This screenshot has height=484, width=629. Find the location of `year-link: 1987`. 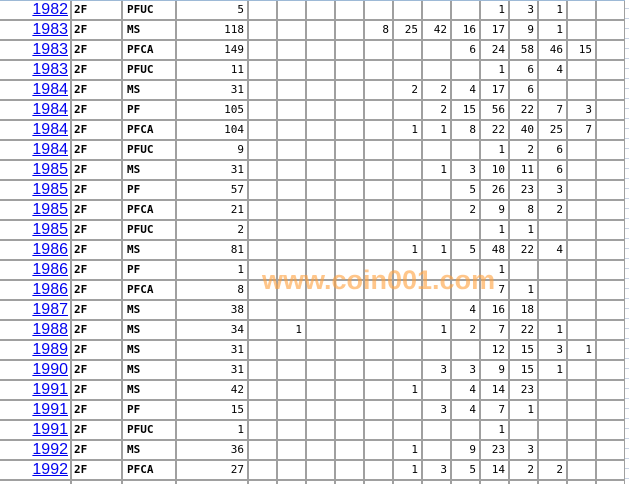

year-link: 1987 is located at coordinates (50, 309).